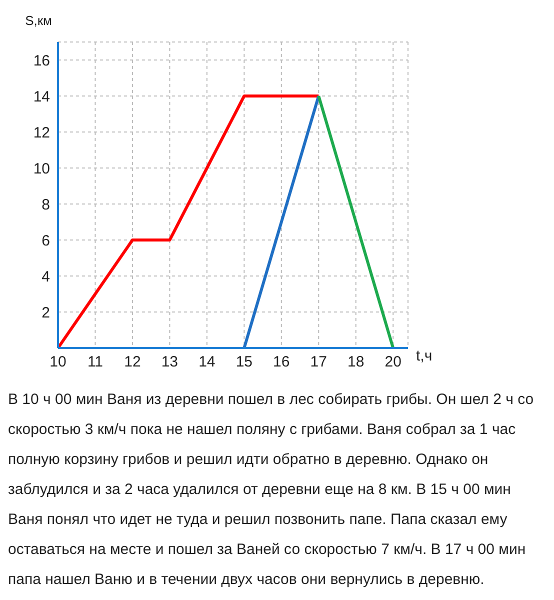 This screenshot has width=554, height=600. What do you see at coordinates (46, 277) in the screenshot?
I see `y-tick-label: 4` at bounding box center [46, 277].